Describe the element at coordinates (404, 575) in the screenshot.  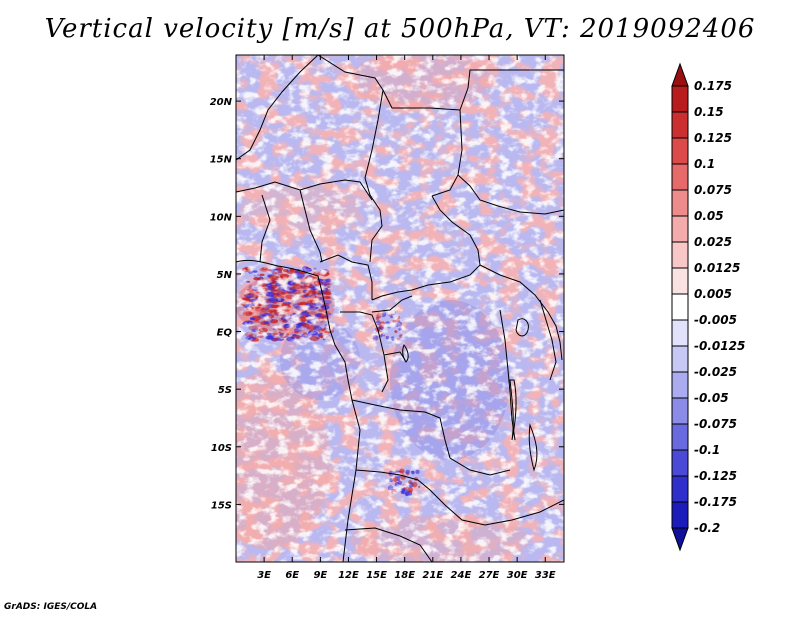
I see `lon-tick-label: 18E` at that location.